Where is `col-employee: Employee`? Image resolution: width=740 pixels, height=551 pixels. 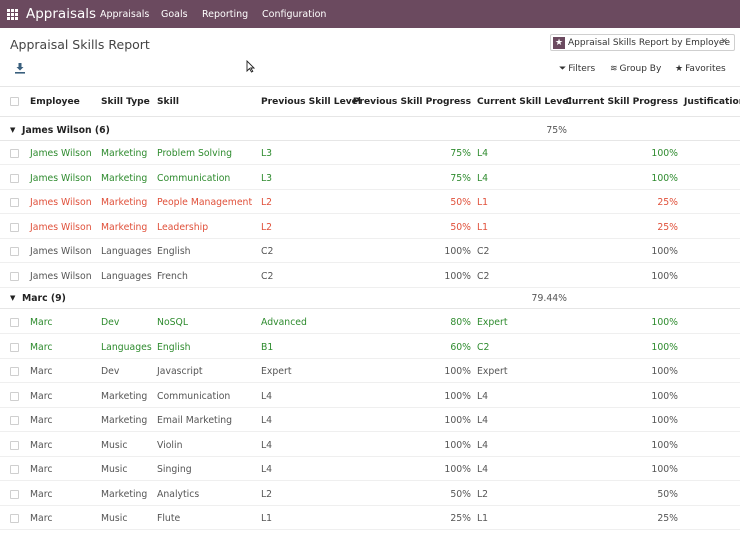 col-employee: Employee is located at coordinates (55, 102).